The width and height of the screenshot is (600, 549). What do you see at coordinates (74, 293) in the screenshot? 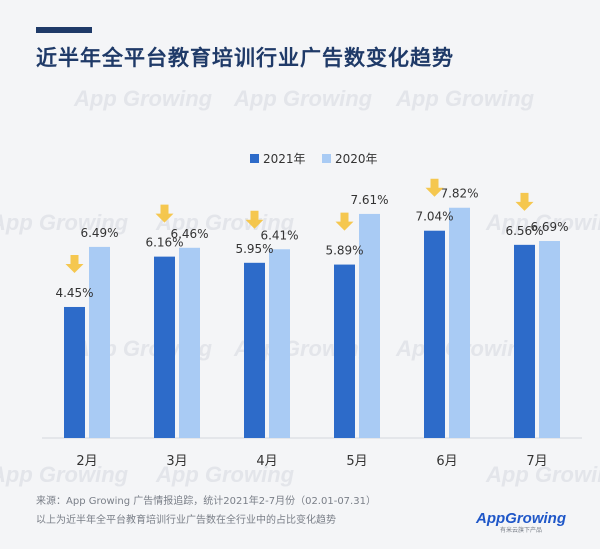
I see `data-label-2021: 4.45%` at bounding box center [74, 293].